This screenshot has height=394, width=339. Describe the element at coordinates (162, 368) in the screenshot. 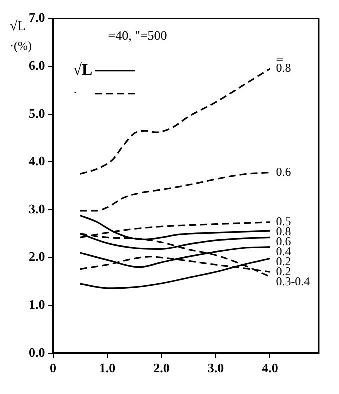

I see `x-tick-label: 2.0` at that location.